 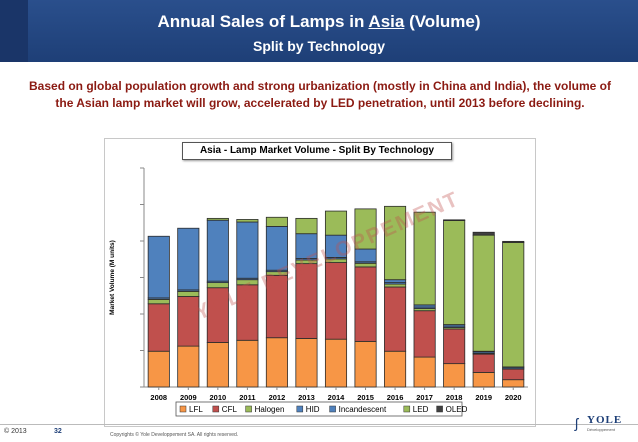 I want to click on y-axis-label: Market Volume (M units), so click(x=112, y=277).